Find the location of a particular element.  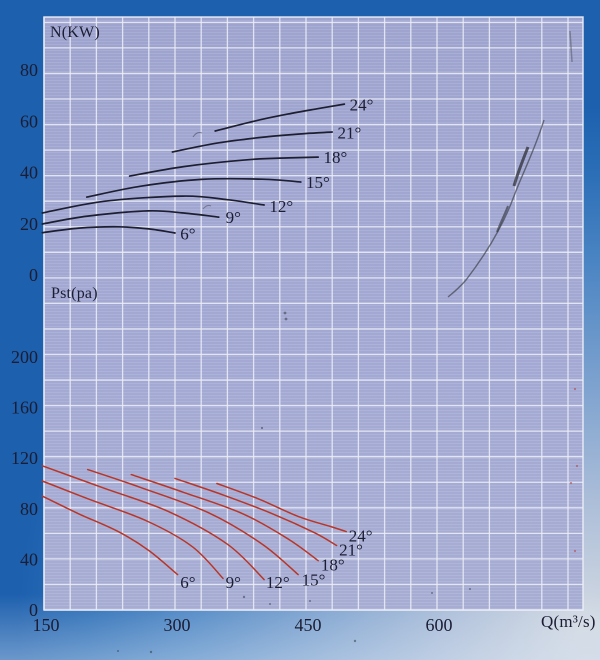

top-axis-title: N(KW) is located at coordinates (75, 32).